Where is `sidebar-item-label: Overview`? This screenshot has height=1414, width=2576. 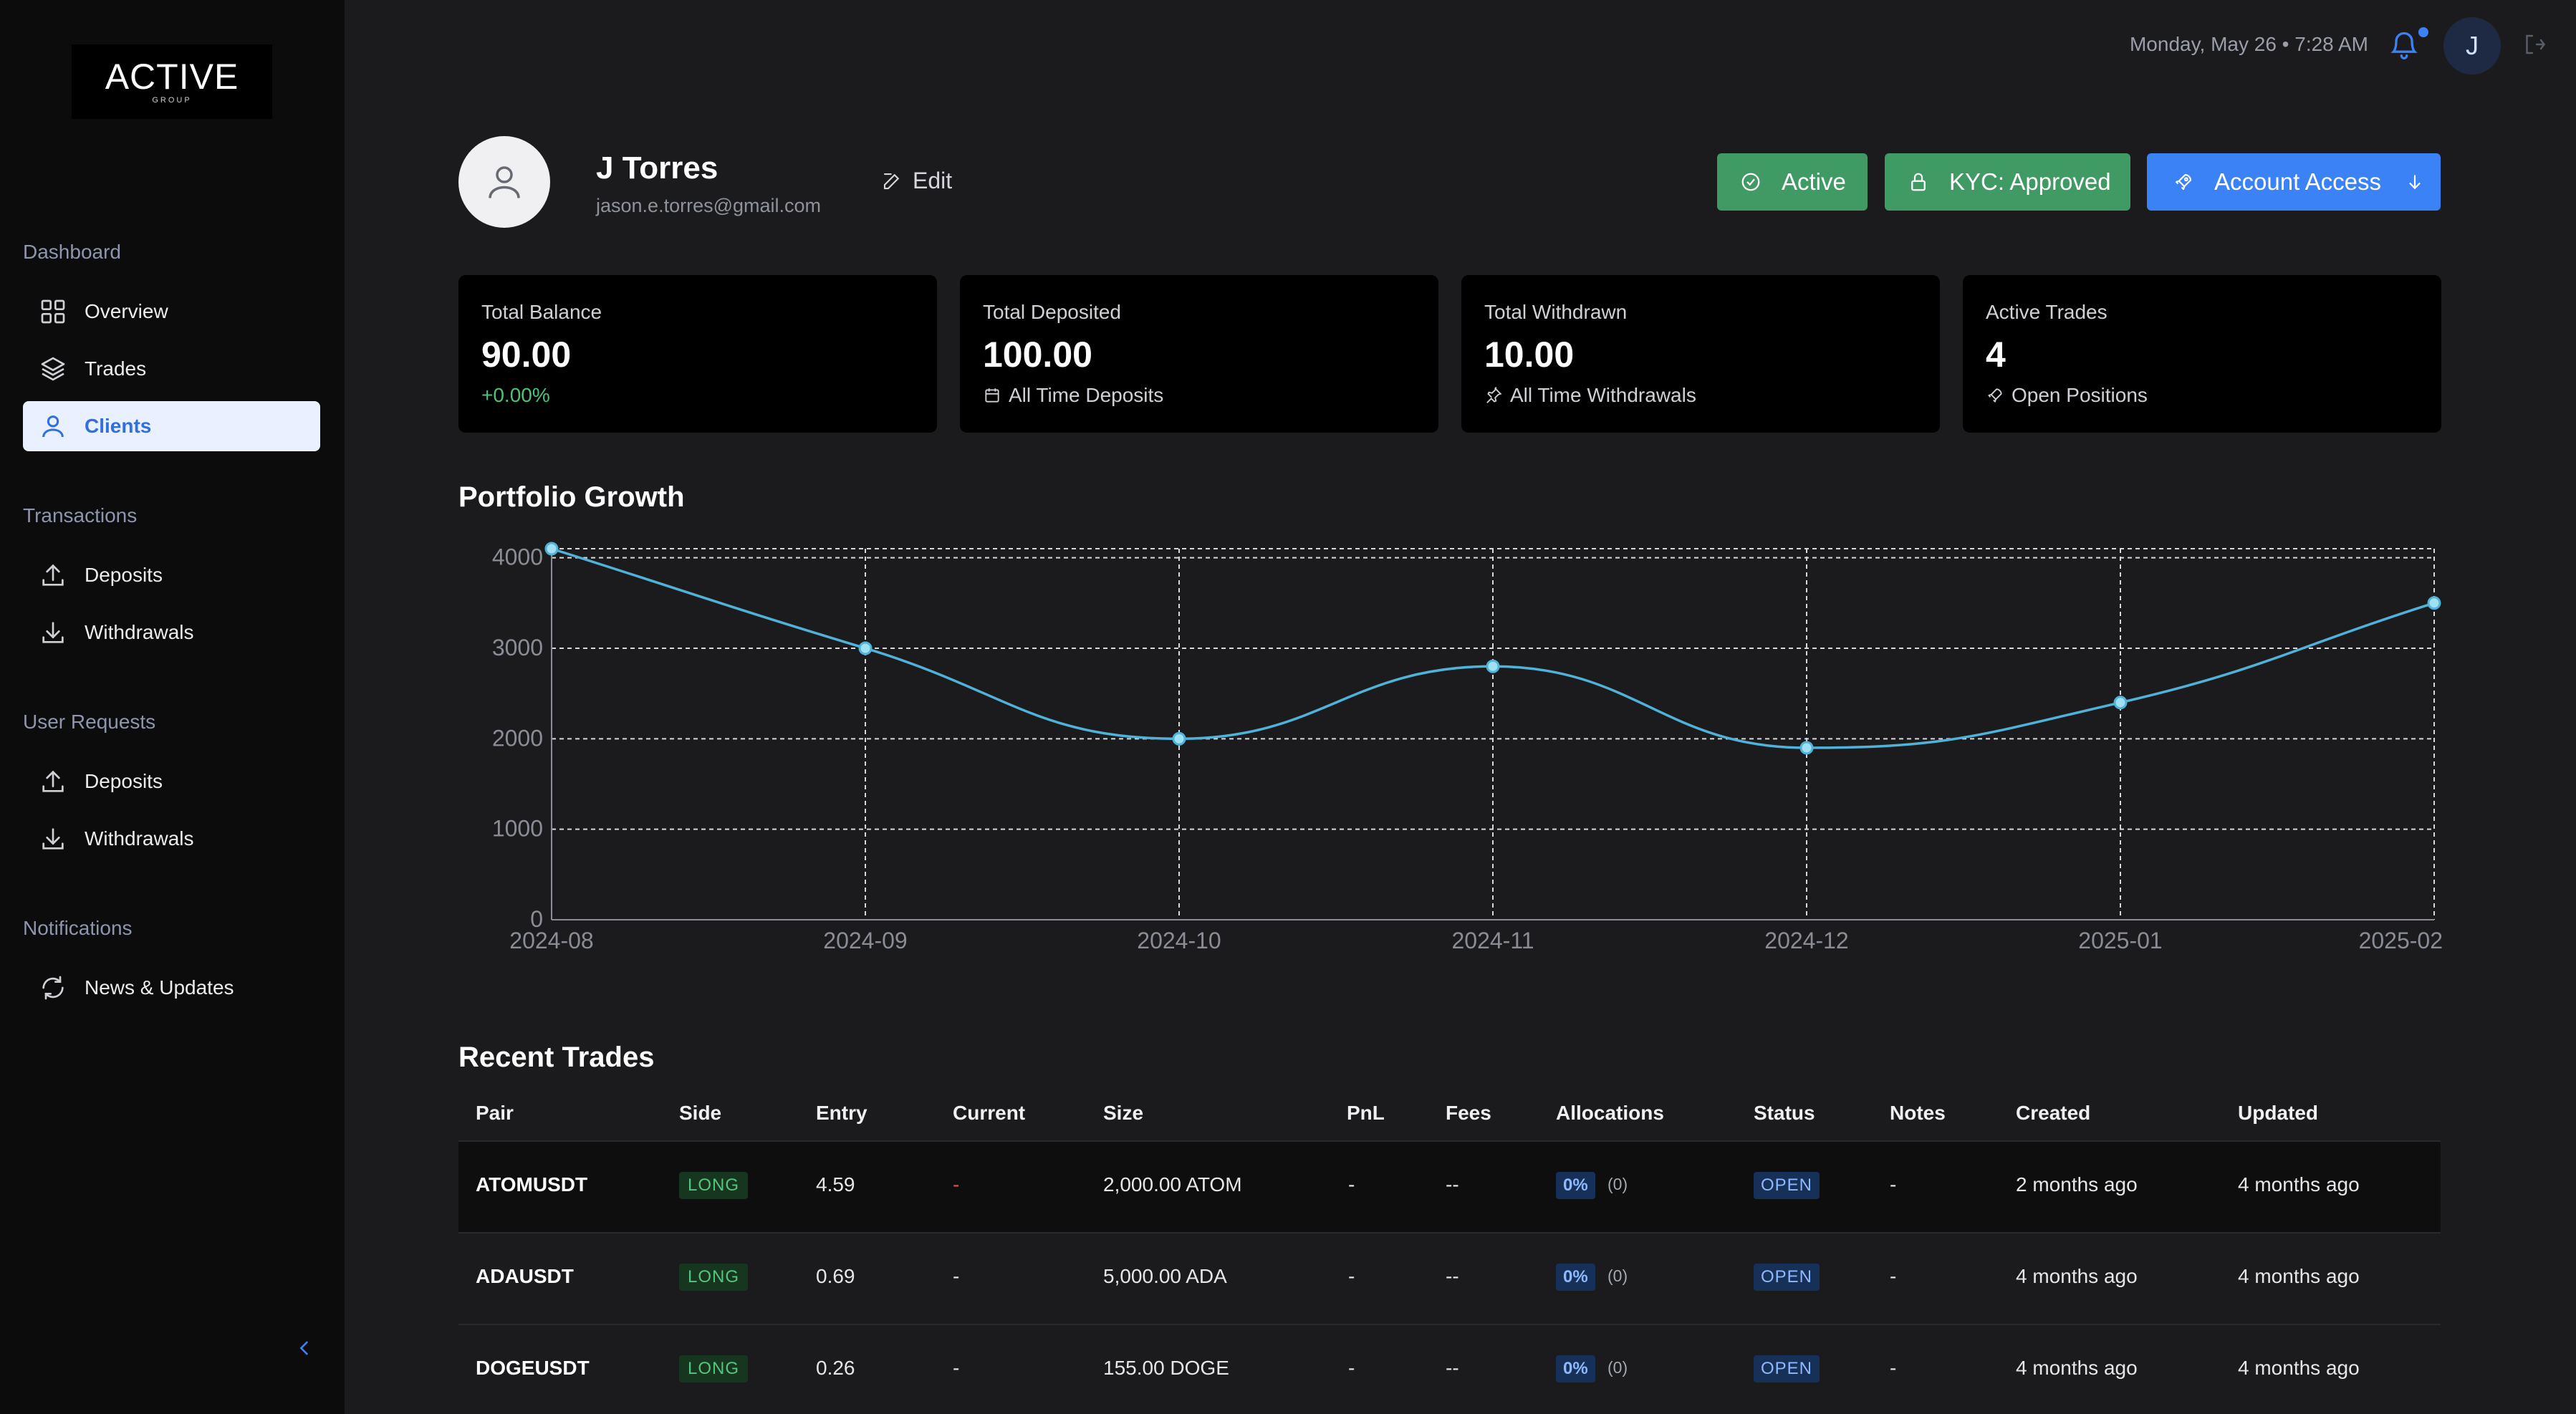
sidebar-item-label: Overview is located at coordinates (126, 311).